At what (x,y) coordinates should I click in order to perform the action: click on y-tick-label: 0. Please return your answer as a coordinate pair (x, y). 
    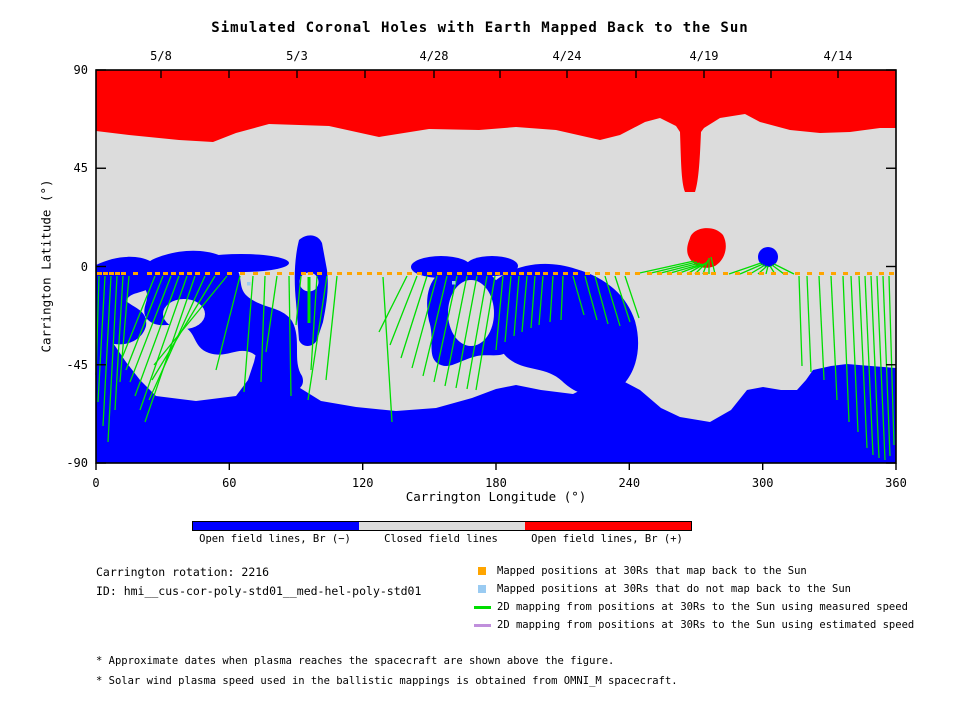
    Looking at the image, I should click on (84, 266).